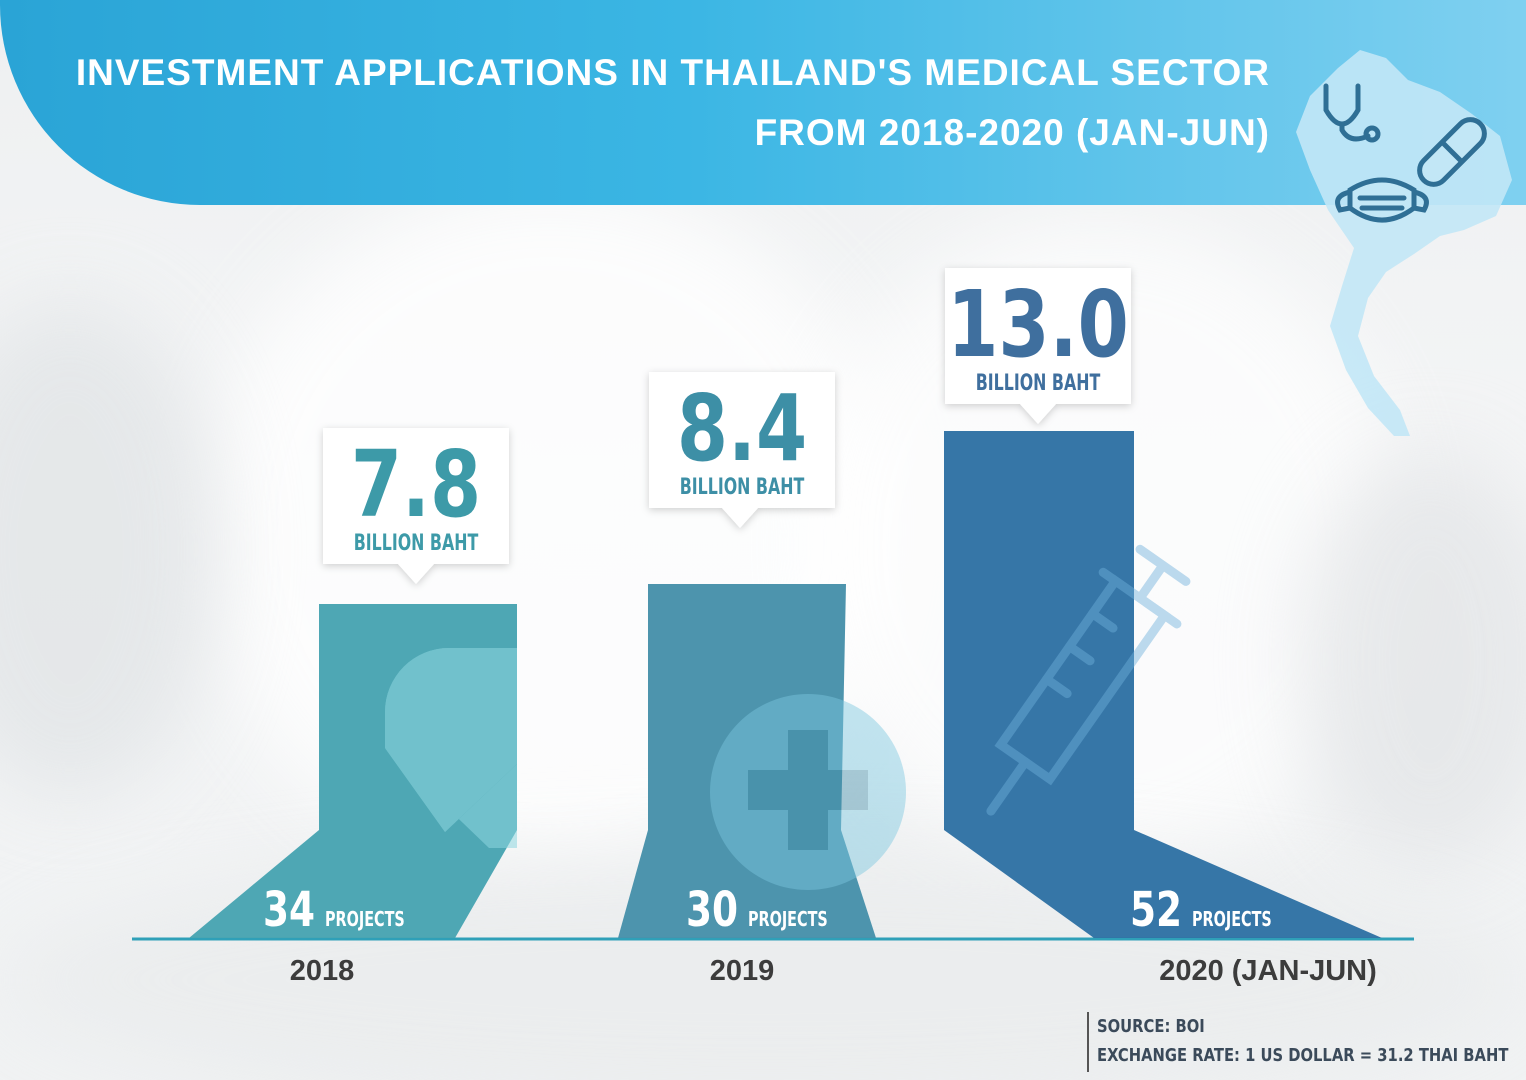 This screenshot has width=1526, height=1080. What do you see at coordinates (1038, 324) in the screenshot?
I see `value-label: 13.0` at bounding box center [1038, 324].